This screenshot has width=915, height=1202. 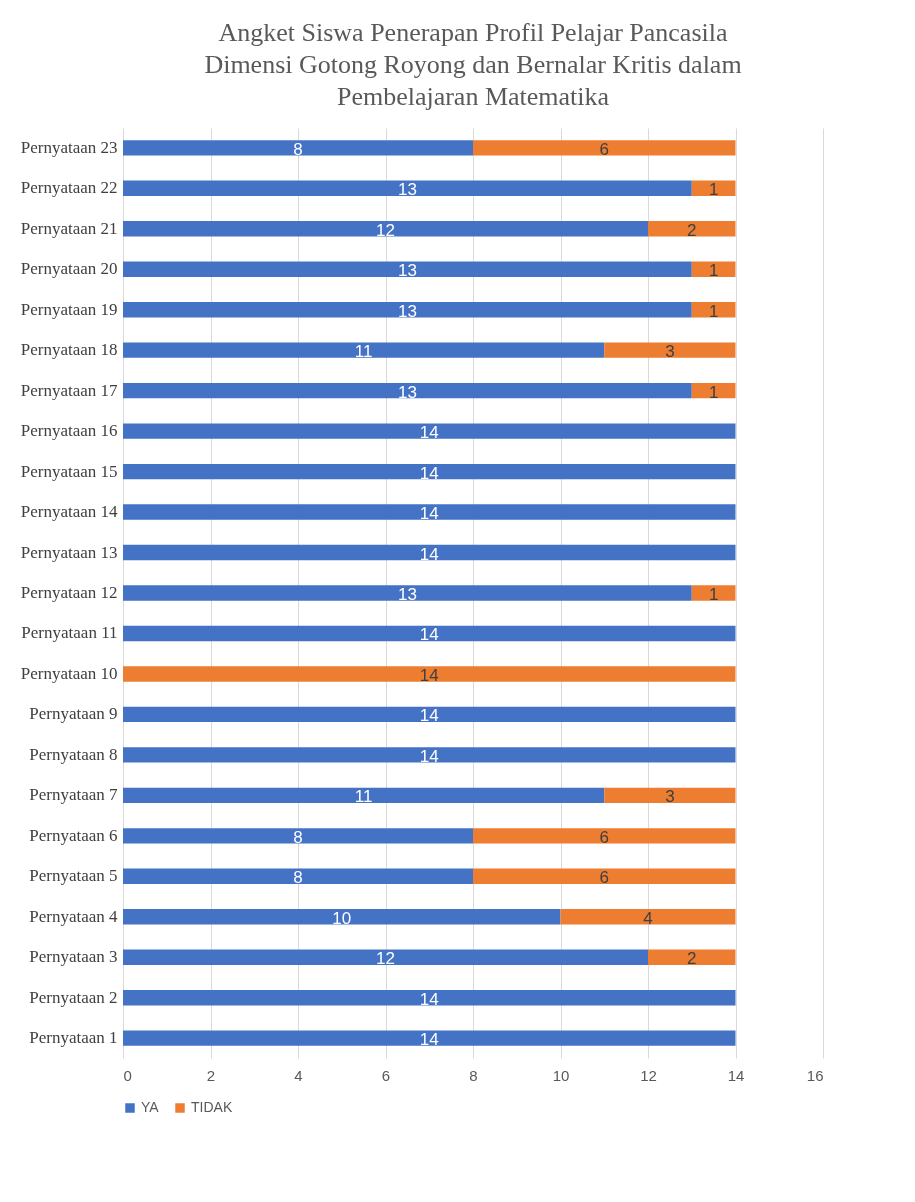 What do you see at coordinates (69, 147) in the screenshot?
I see `y-tick-label: Pernyataan 23` at bounding box center [69, 147].